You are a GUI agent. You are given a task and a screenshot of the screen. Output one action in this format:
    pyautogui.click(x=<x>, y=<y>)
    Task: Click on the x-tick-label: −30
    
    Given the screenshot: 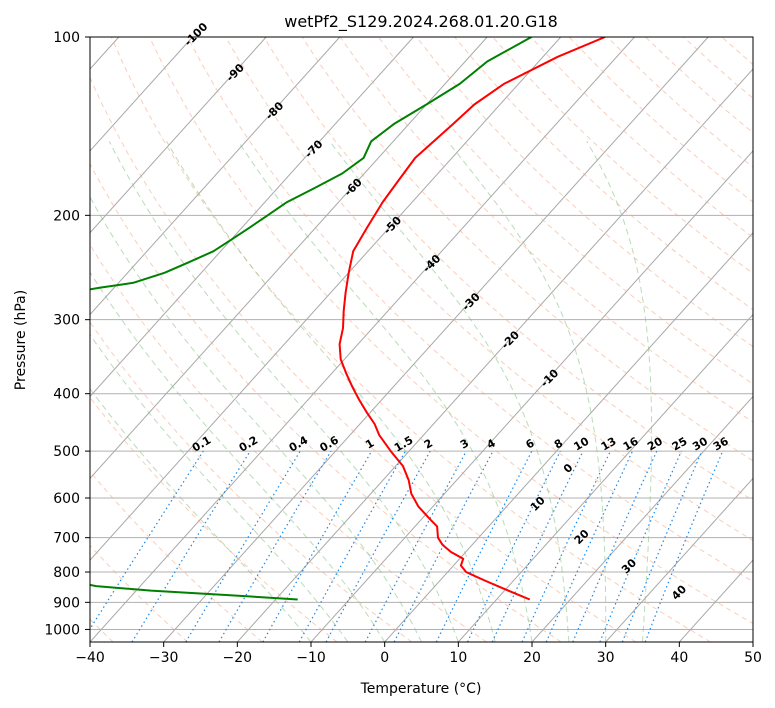 What is the action you would take?
    pyautogui.click(x=164, y=658)
    